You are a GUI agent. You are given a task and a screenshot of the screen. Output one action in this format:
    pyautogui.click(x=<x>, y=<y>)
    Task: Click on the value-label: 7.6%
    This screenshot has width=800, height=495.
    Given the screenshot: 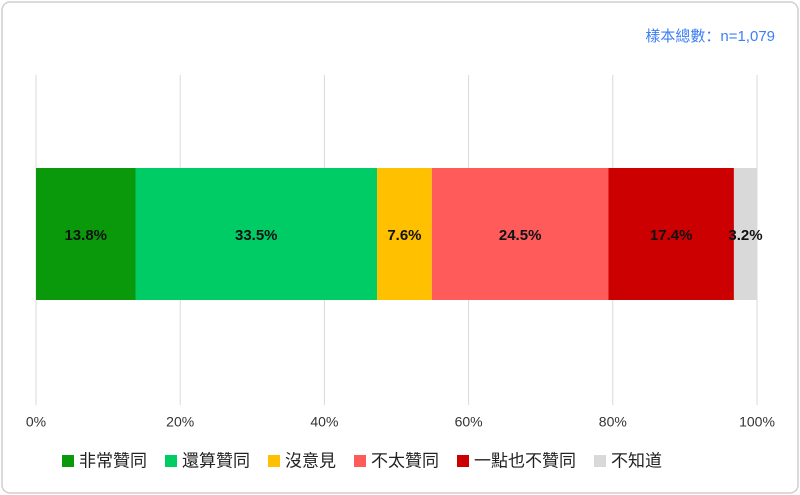 What is the action you would take?
    pyautogui.click(x=404, y=235)
    